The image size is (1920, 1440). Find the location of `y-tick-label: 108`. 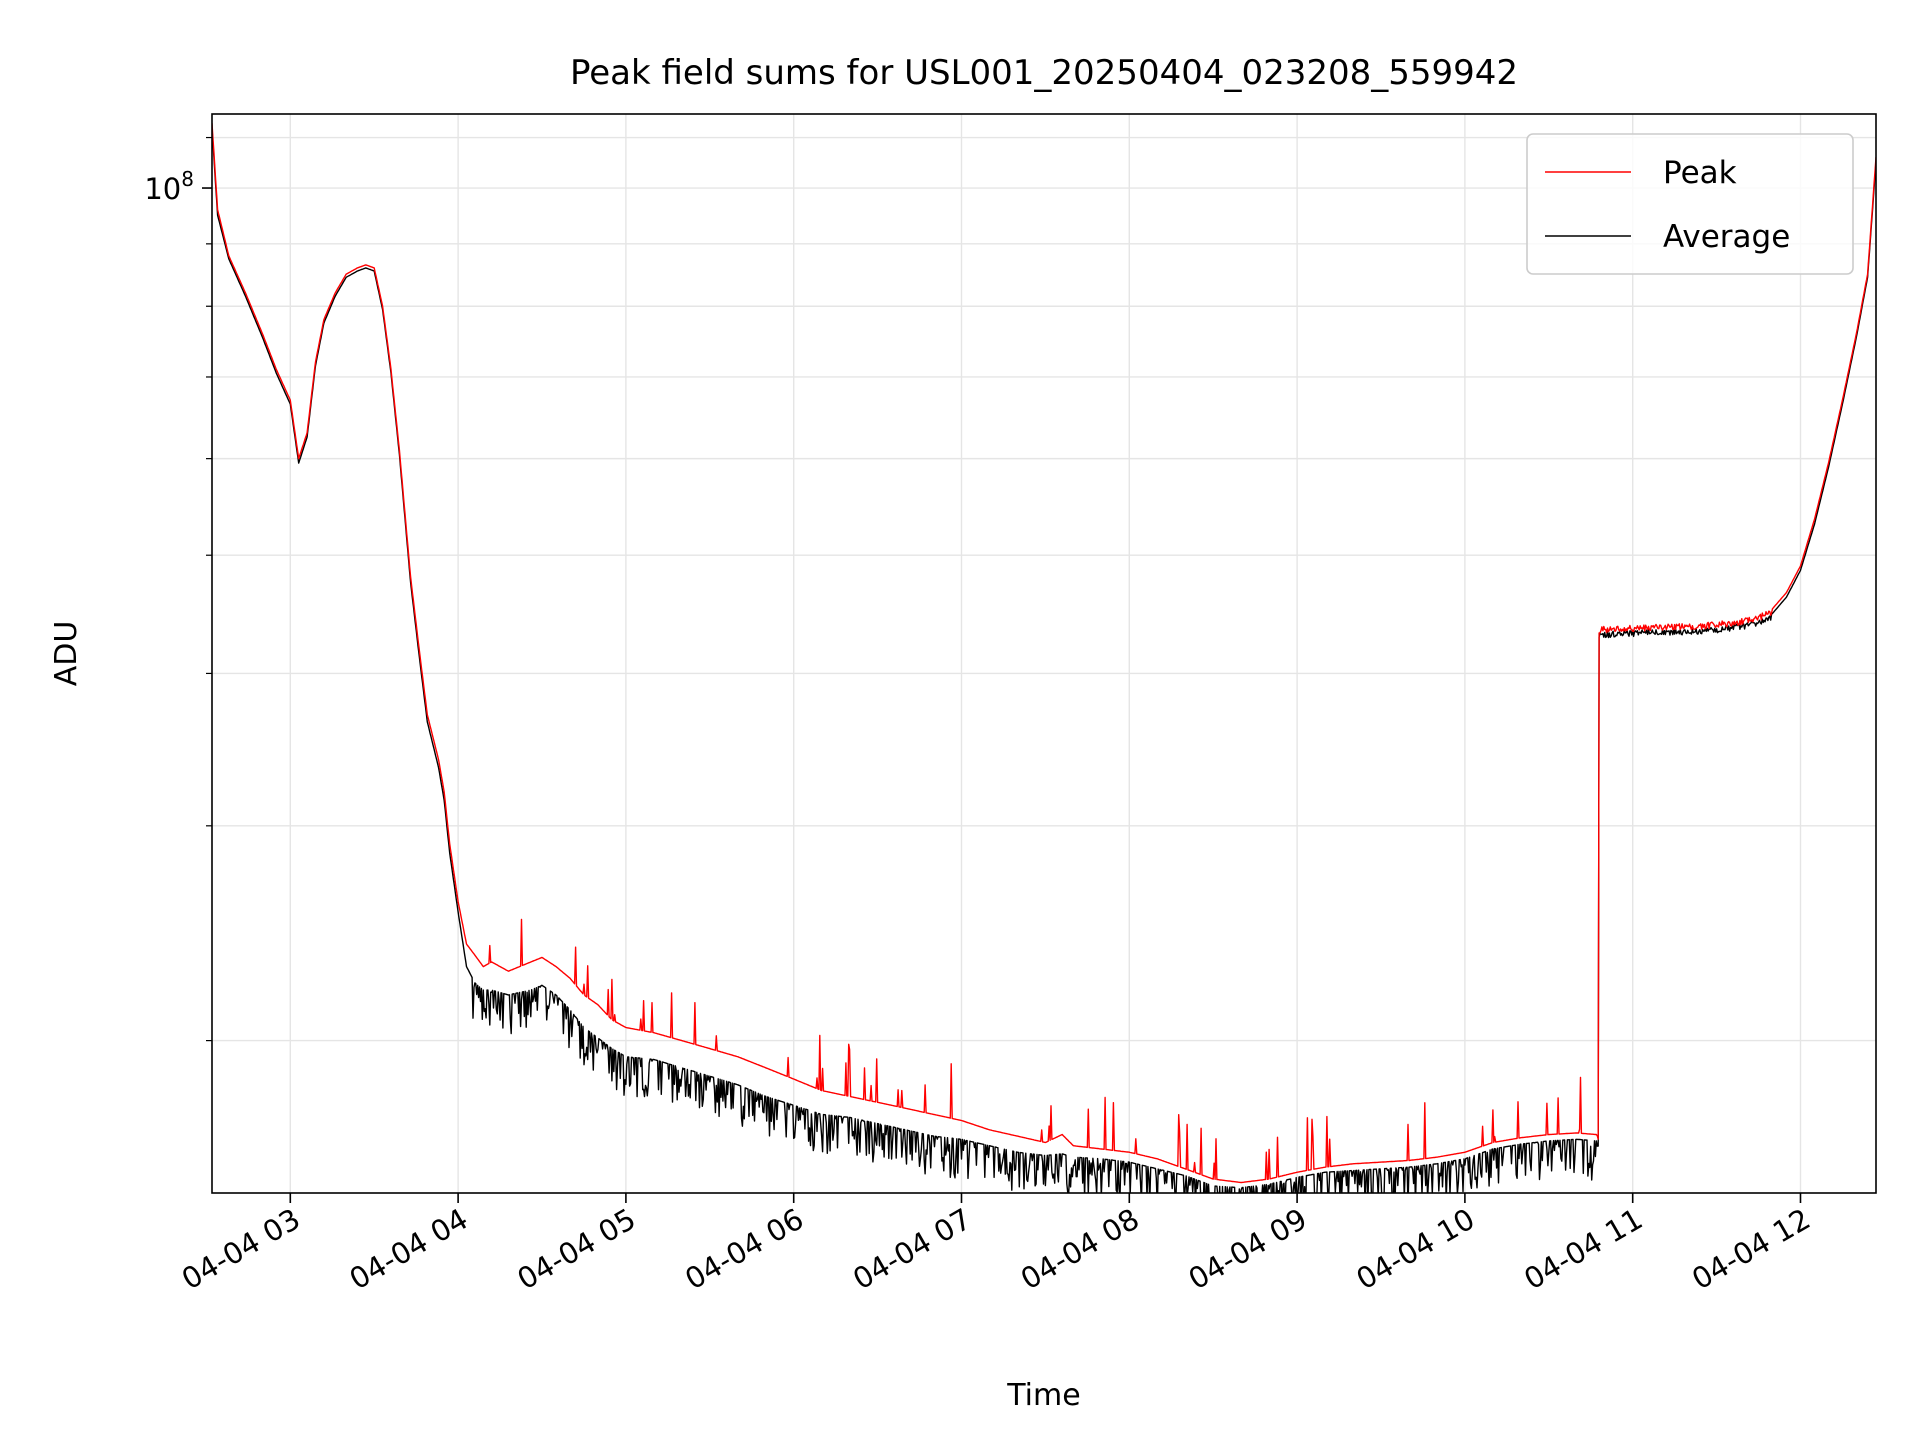

y-tick-label: 108 is located at coordinates (169, 186).